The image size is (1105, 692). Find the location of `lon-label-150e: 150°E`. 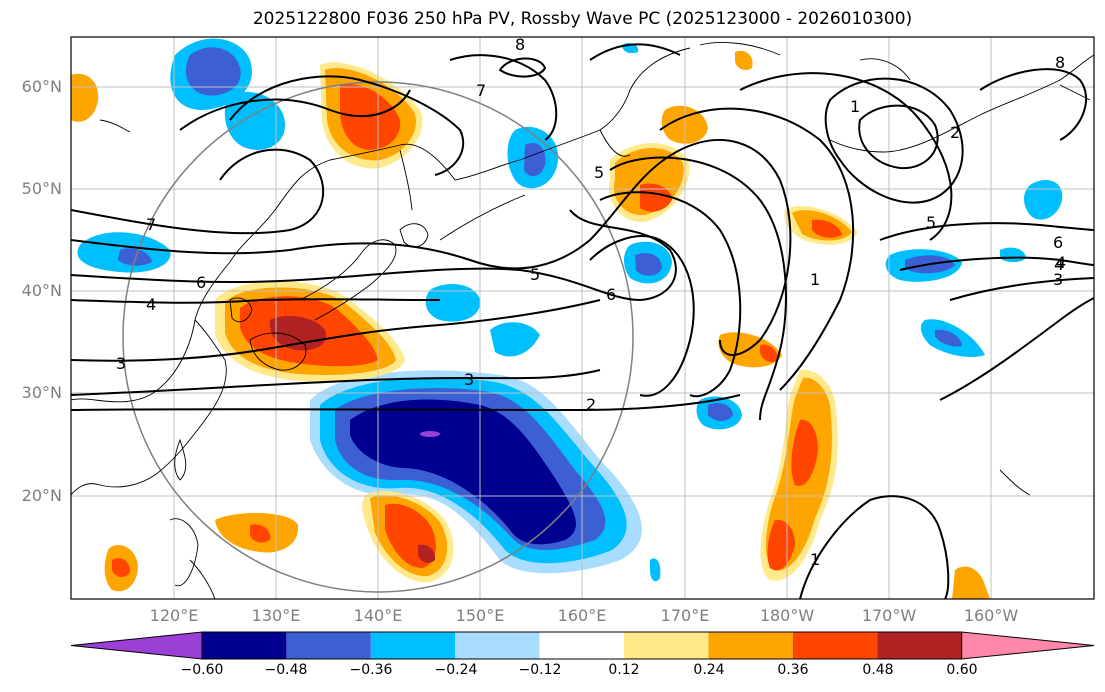

lon-label-150e: 150°E is located at coordinates (480, 615).